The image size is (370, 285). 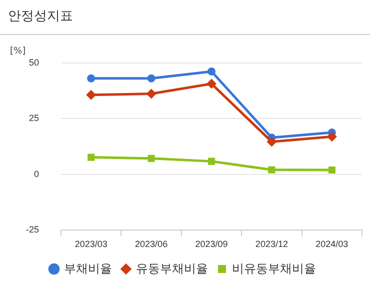 I want to click on x-tick-label: 2023/12, so click(x=271, y=244).